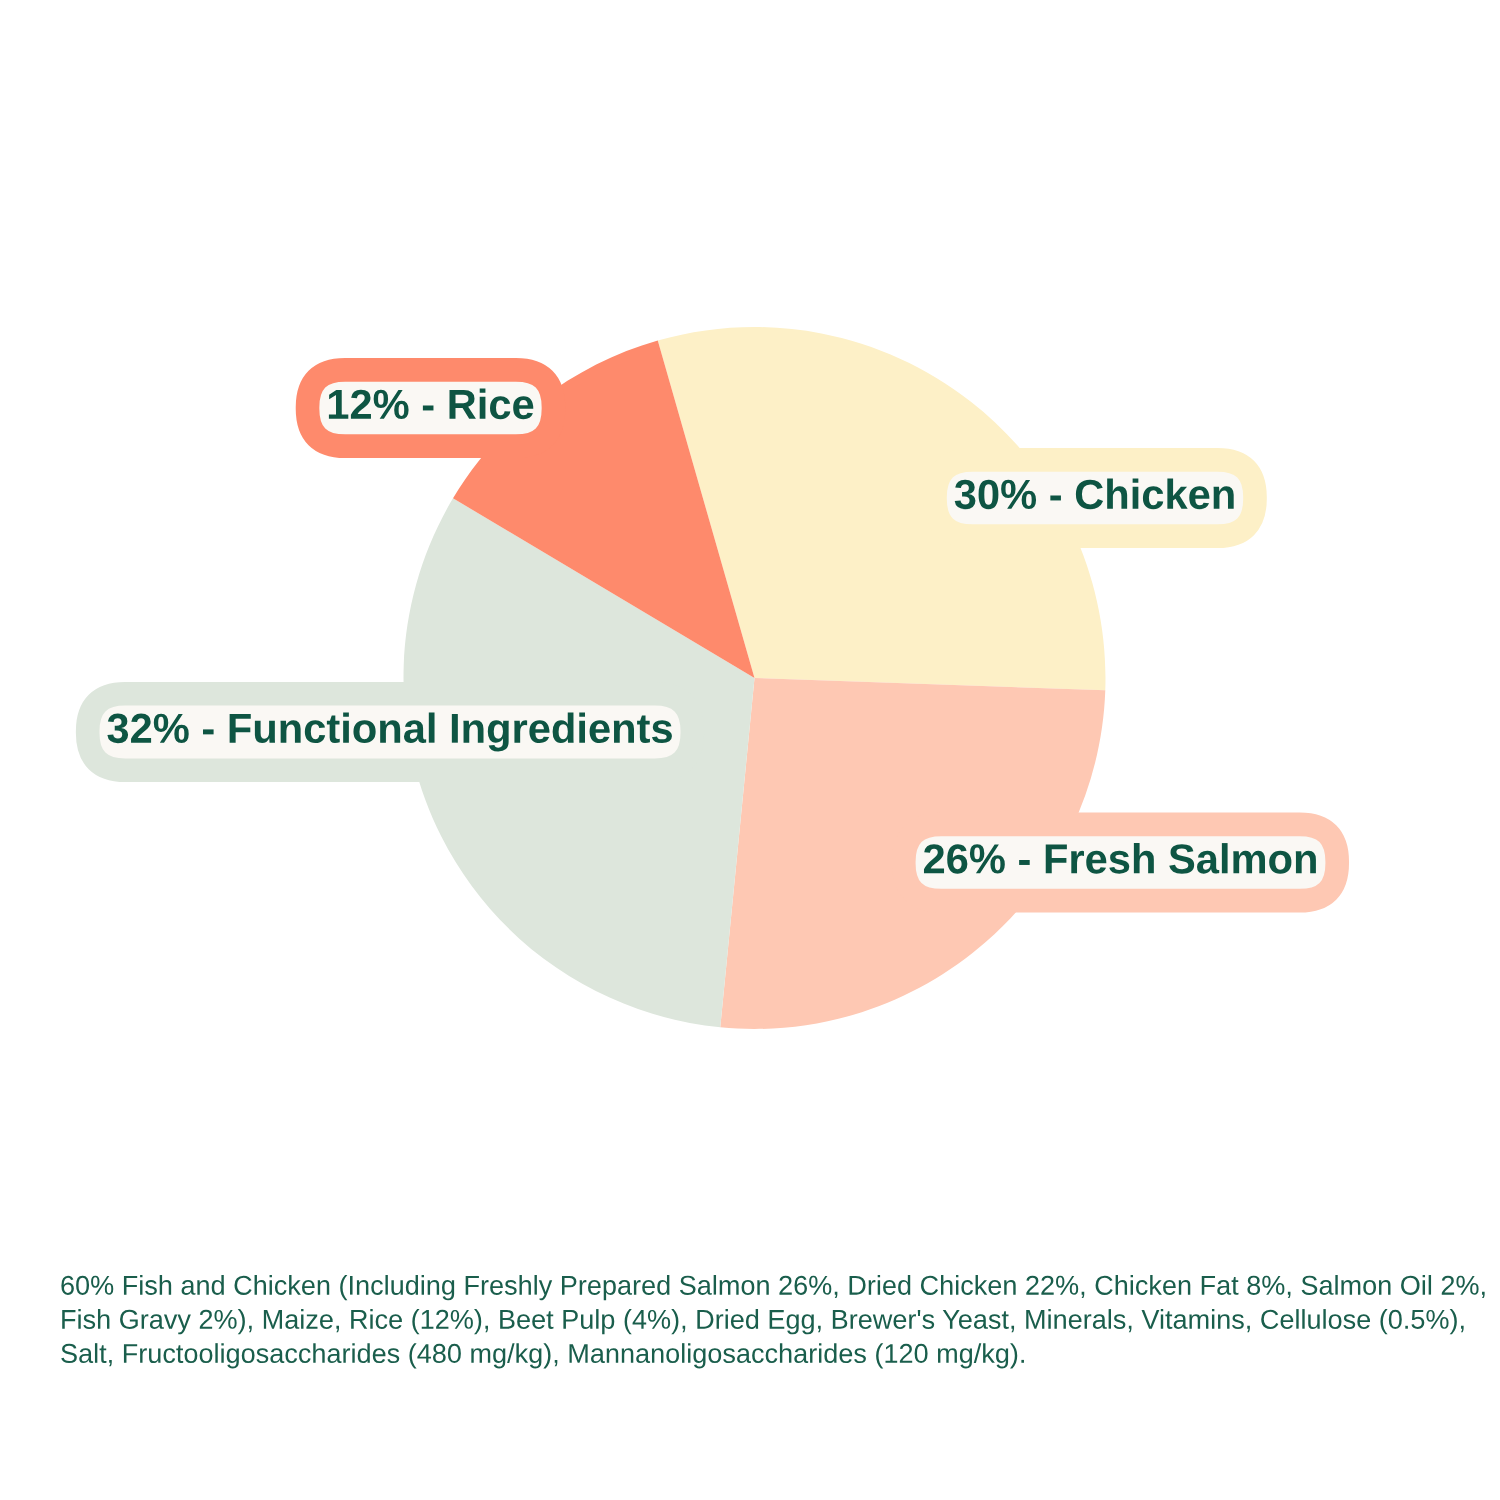 The image size is (1500, 1500). Describe the element at coordinates (431, 404) in the screenshot. I see `slice-label: 12% - Rice` at that location.